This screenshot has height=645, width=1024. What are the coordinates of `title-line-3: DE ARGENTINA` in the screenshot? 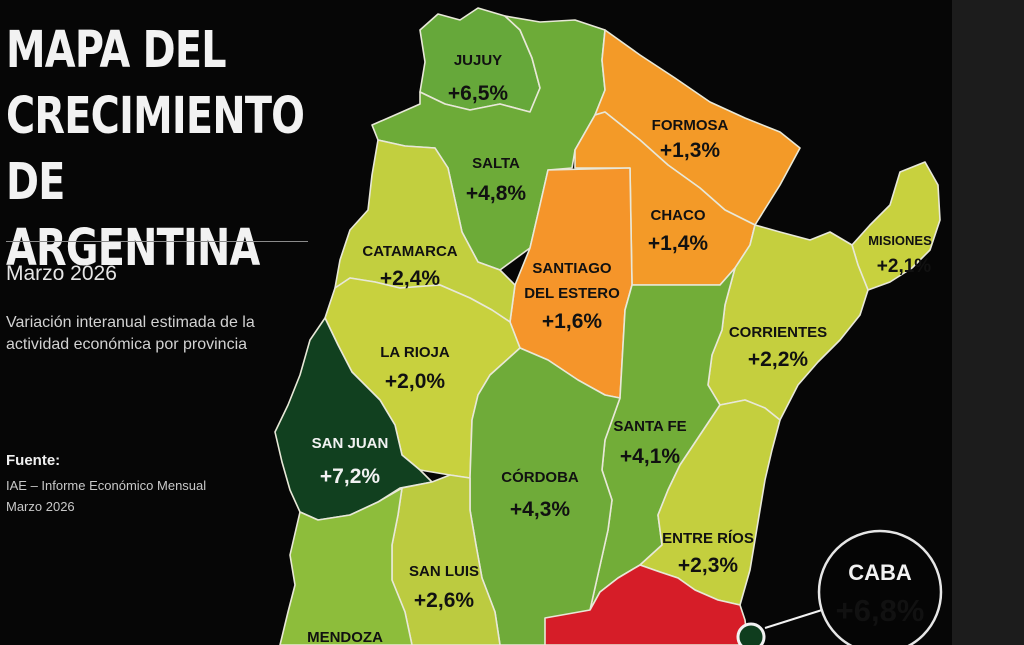 It's located at (133, 215).